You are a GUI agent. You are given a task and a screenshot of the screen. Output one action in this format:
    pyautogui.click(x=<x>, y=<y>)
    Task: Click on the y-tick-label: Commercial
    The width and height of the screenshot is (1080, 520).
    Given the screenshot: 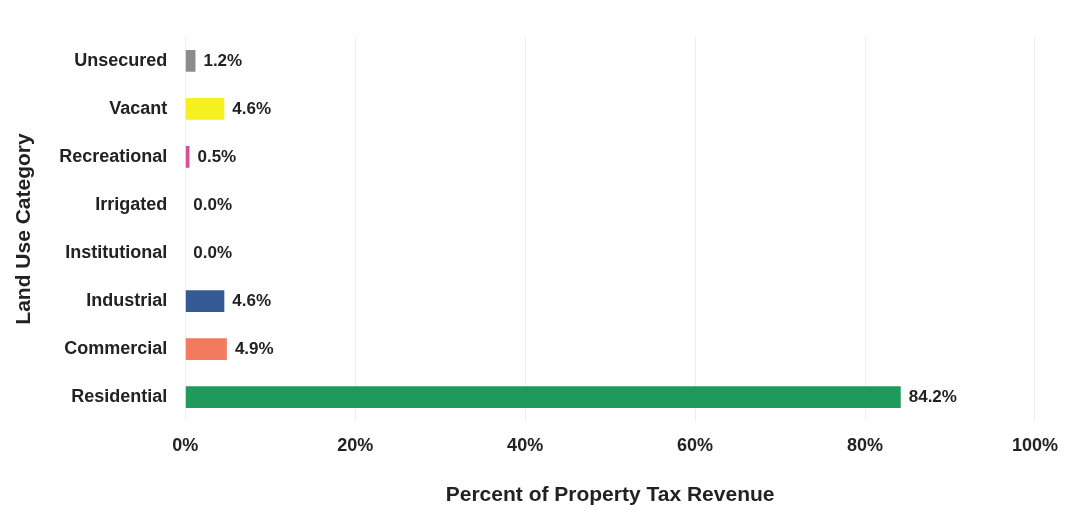 What is the action you would take?
    pyautogui.click(x=116, y=348)
    